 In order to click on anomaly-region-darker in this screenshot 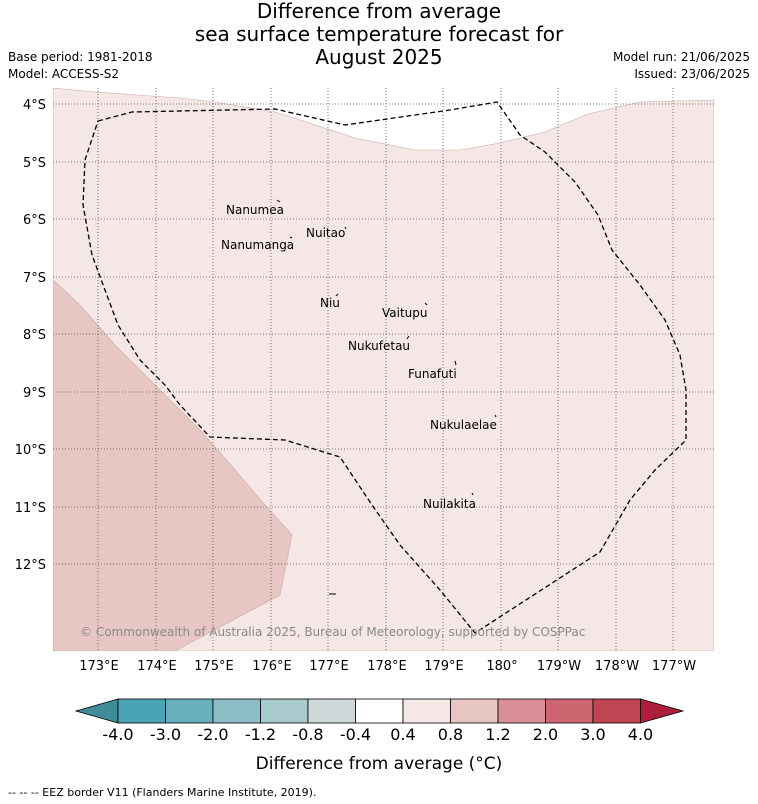, I will do `click(173, 465)`.